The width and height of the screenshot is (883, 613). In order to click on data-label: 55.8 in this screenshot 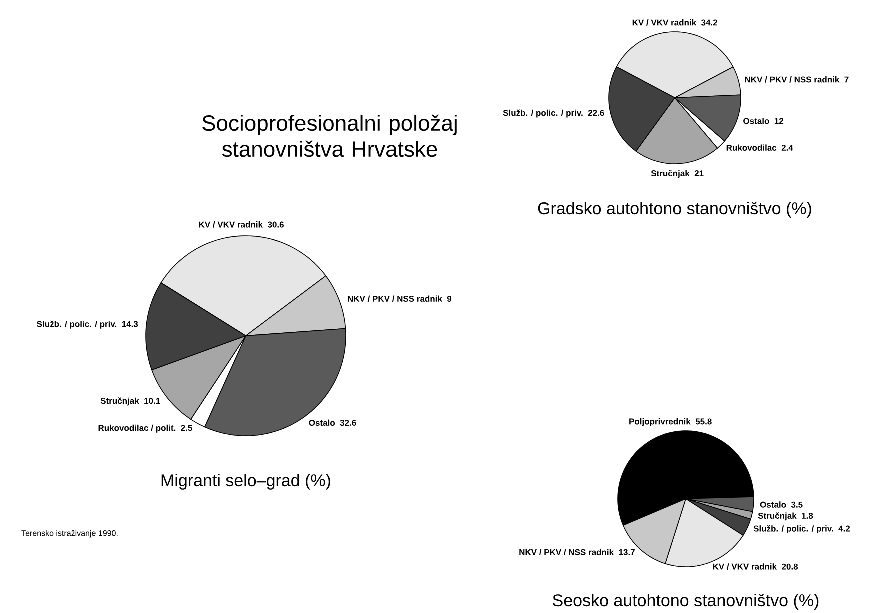, I will do `click(704, 421)`.